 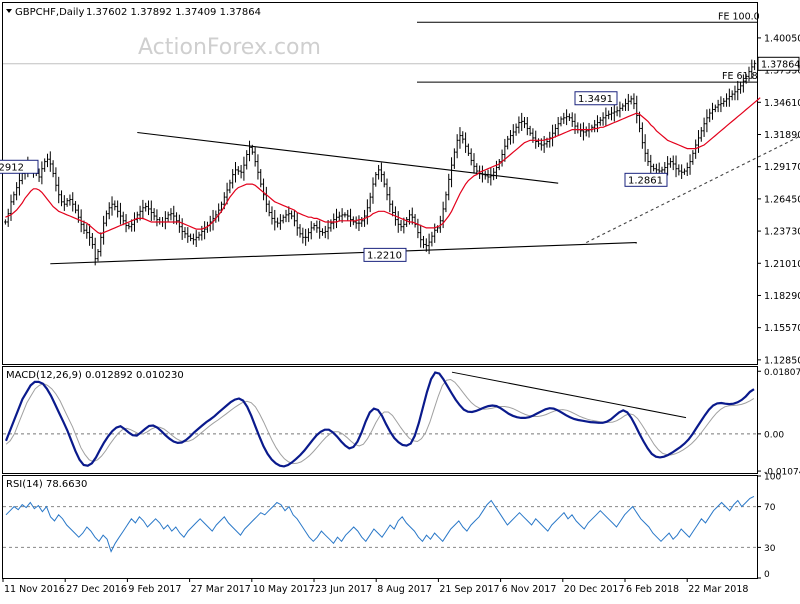 What do you see at coordinates (529, 589) in the screenshot?
I see `x-tick-label: 6 Nov 2017` at bounding box center [529, 589].